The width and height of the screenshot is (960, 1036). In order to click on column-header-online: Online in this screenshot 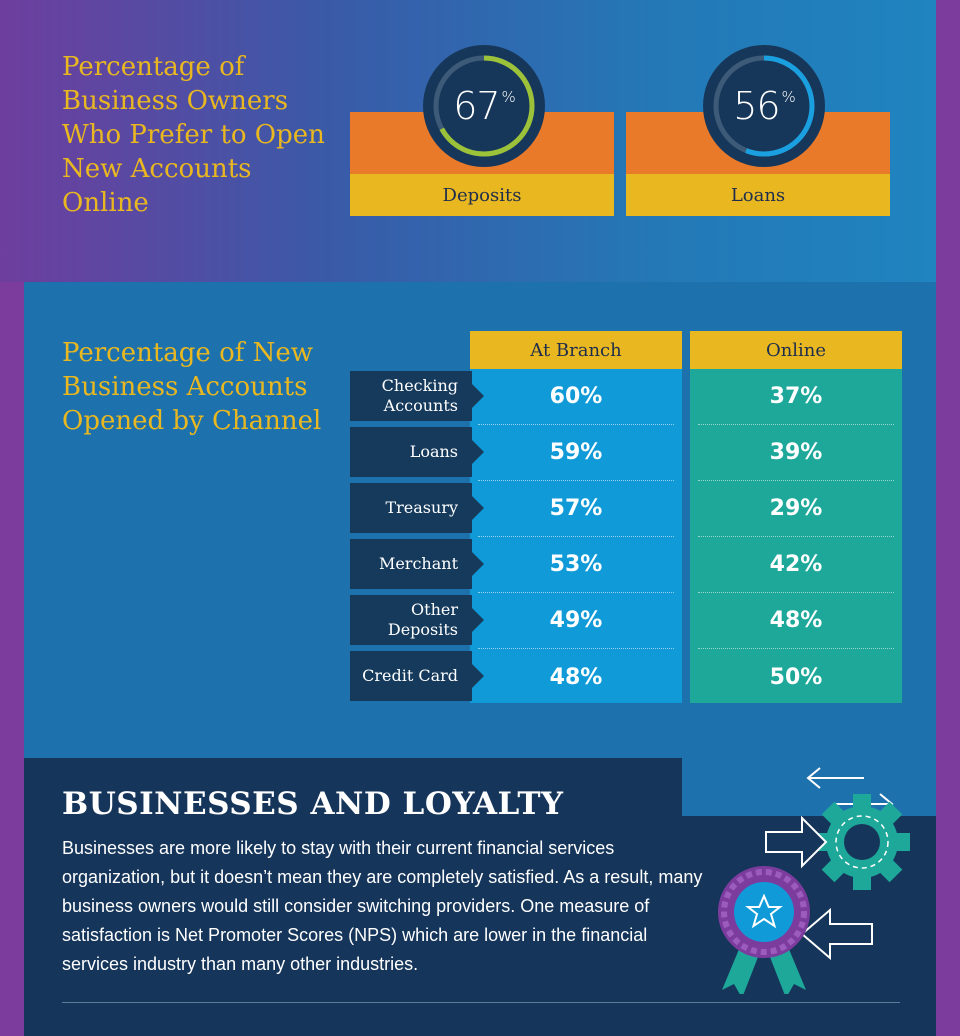, I will do `click(796, 350)`.